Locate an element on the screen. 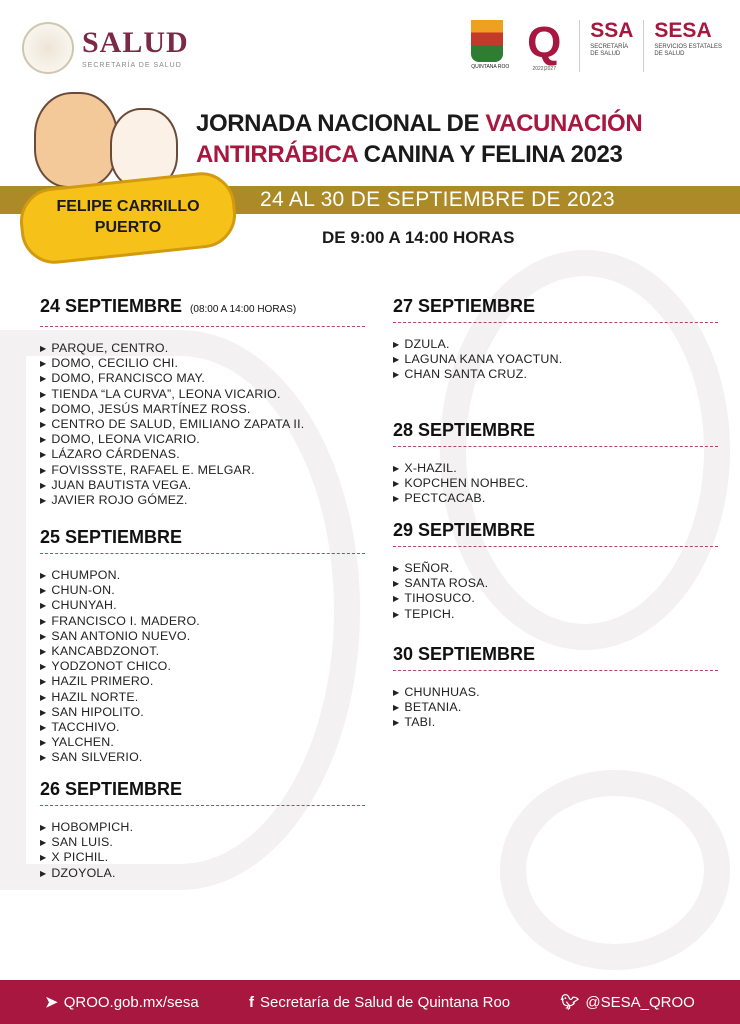 Image resolution: width=740 pixels, height=1024 pixels. list-item: ▶ TEPICH. is located at coordinates (555, 614).